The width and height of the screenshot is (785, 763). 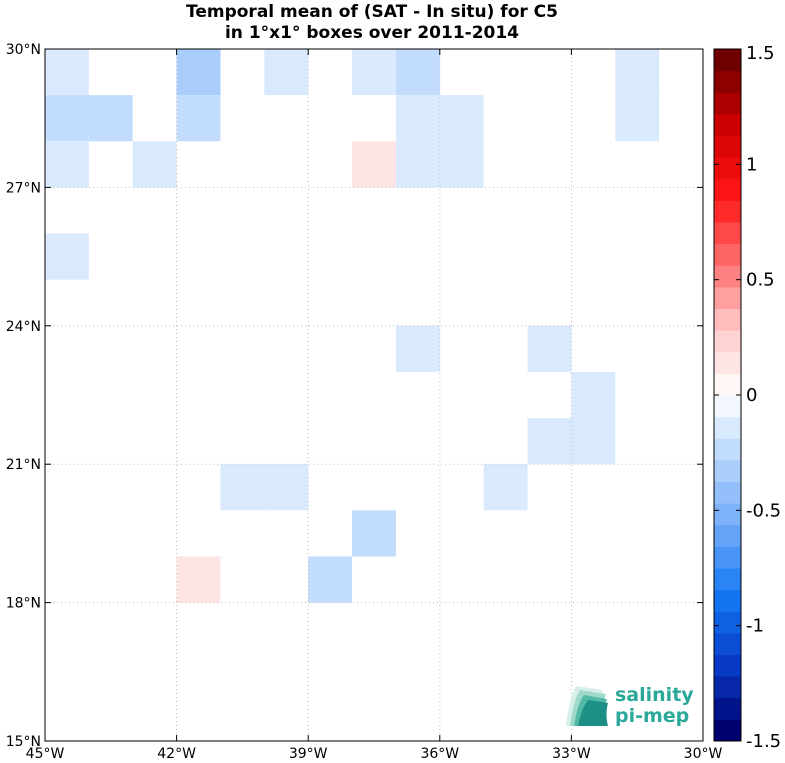 What do you see at coordinates (374, 754) in the screenshot?
I see `x-tick-labels: 45°W 42°W 39°W 36°W 33°W 30°W` at bounding box center [374, 754].